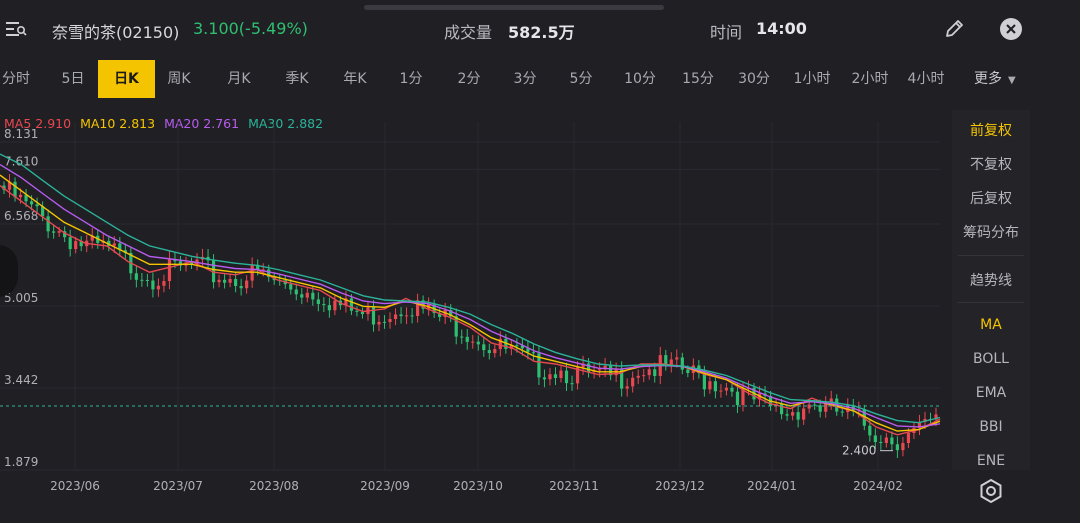  Describe the element at coordinates (16, 29) in the screenshot. I see `menu-search-icon` at that location.